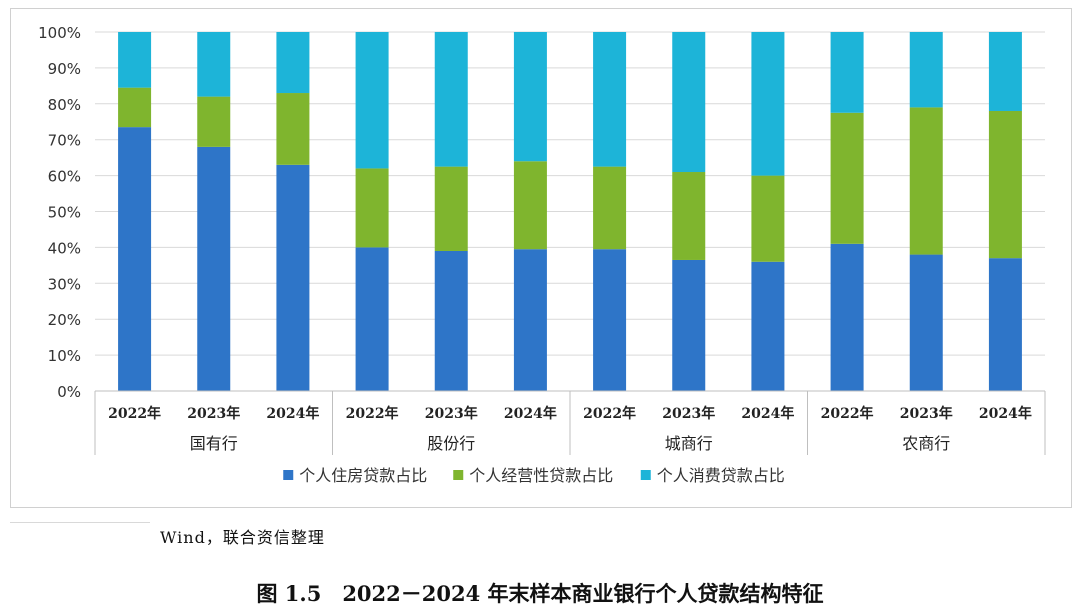 This screenshot has width=1080, height=614. I want to click on group-label: 农商行, so click(926, 443).